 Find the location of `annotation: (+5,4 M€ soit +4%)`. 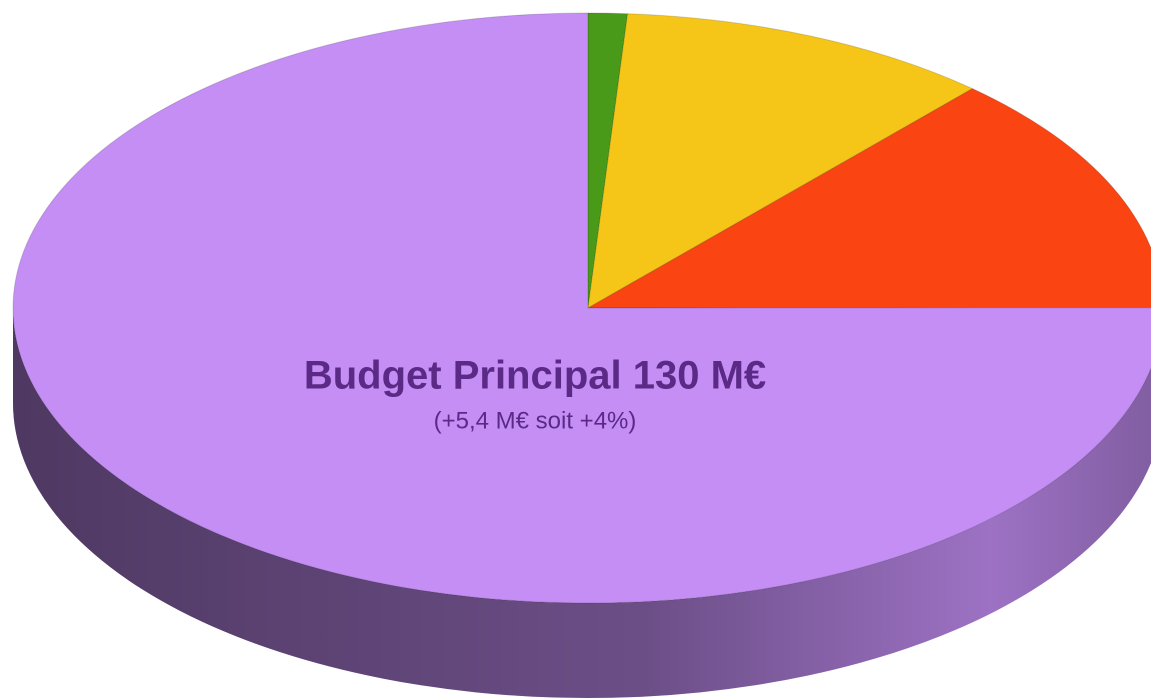

annotation: (+5,4 M€ soit +4%) is located at coordinates (535, 420).